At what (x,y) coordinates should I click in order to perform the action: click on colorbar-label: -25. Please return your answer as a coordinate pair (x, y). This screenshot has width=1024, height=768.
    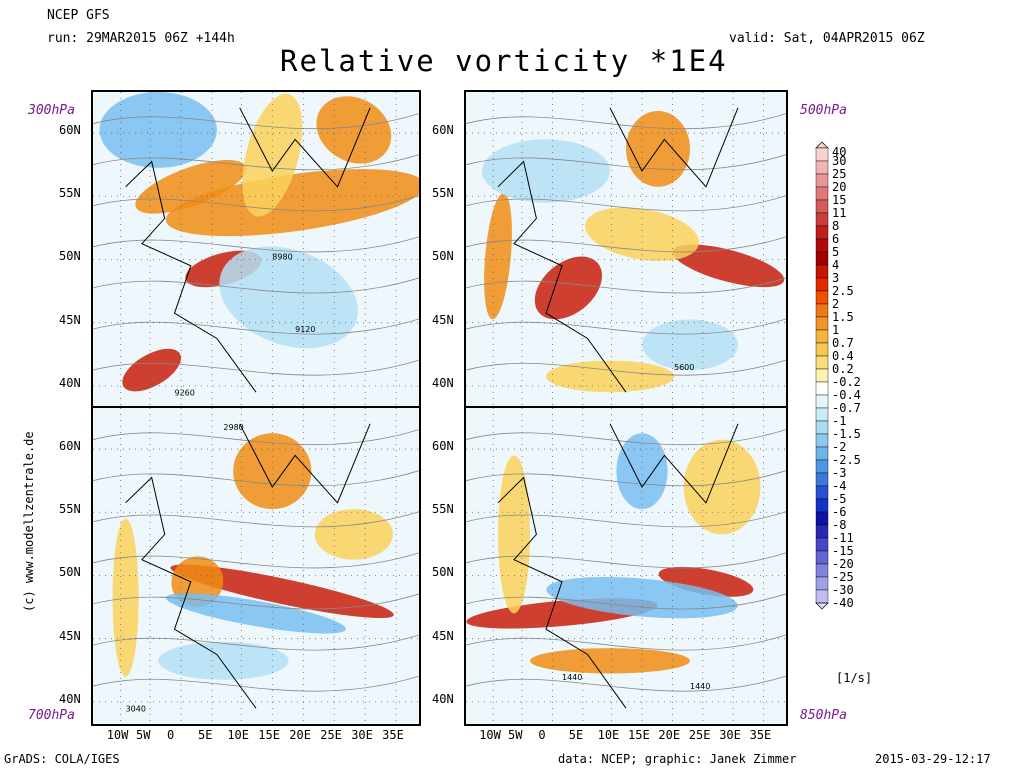
    Looking at the image, I should click on (843, 577).